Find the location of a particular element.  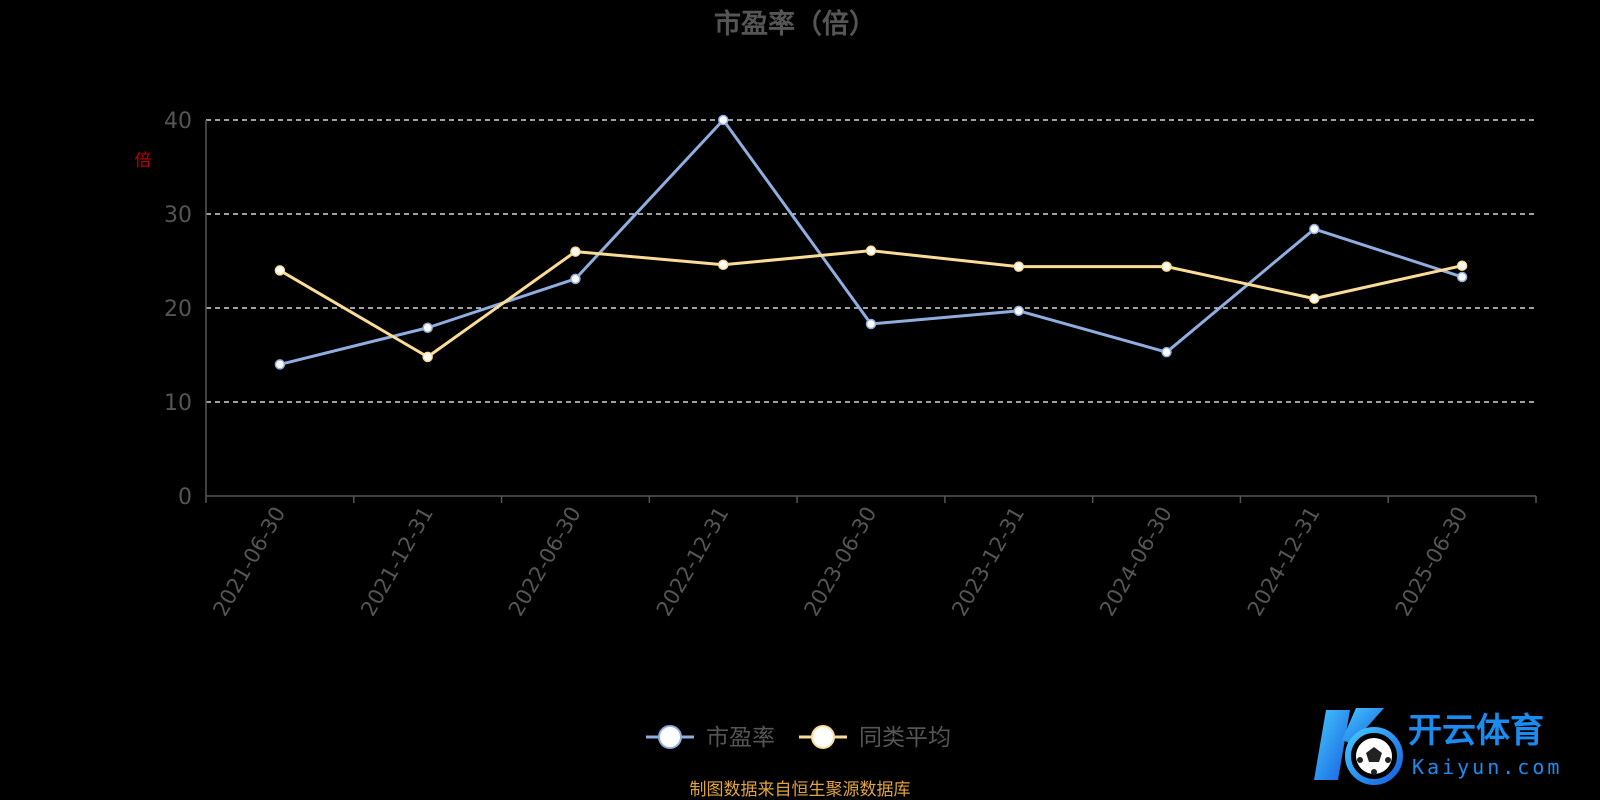

y-tick-label: 30 is located at coordinates (178, 215).